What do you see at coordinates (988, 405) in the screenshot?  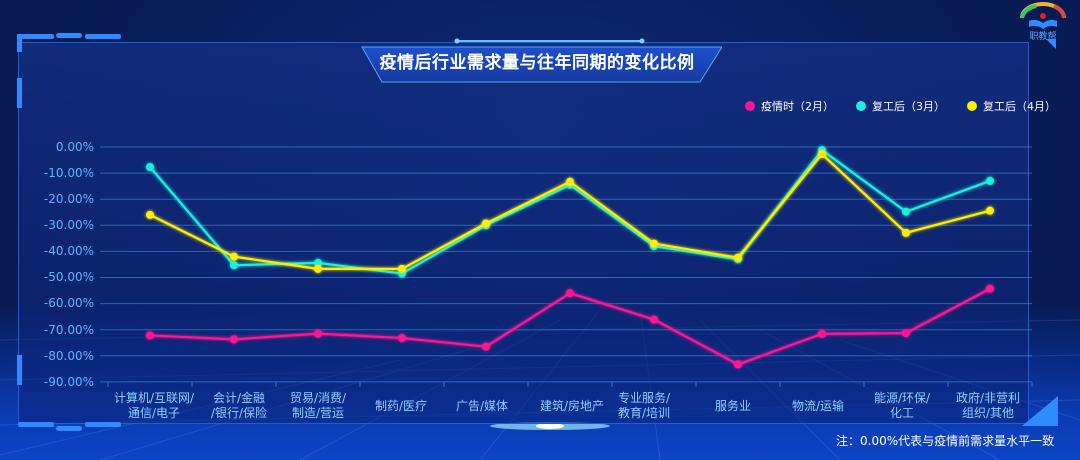 I see `x-tick-label: 政府/非营利 组织/其他` at bounding box center [988, 405].